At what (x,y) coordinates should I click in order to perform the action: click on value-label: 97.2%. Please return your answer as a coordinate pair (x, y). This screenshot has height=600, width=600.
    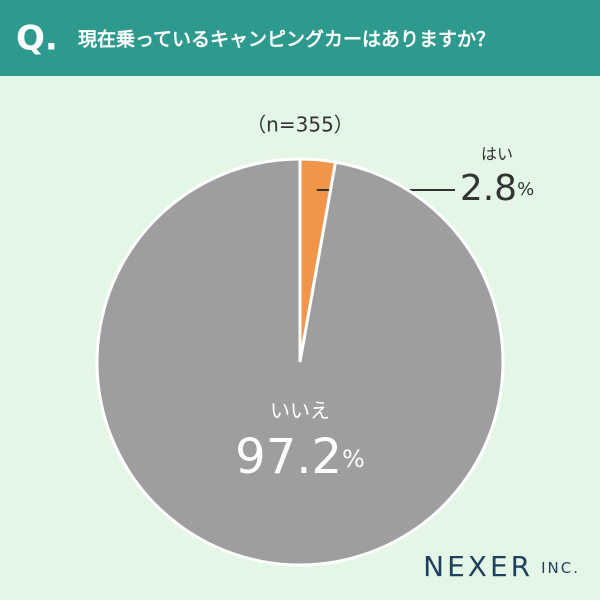
    Looking at the image, I should click on (300, 457).